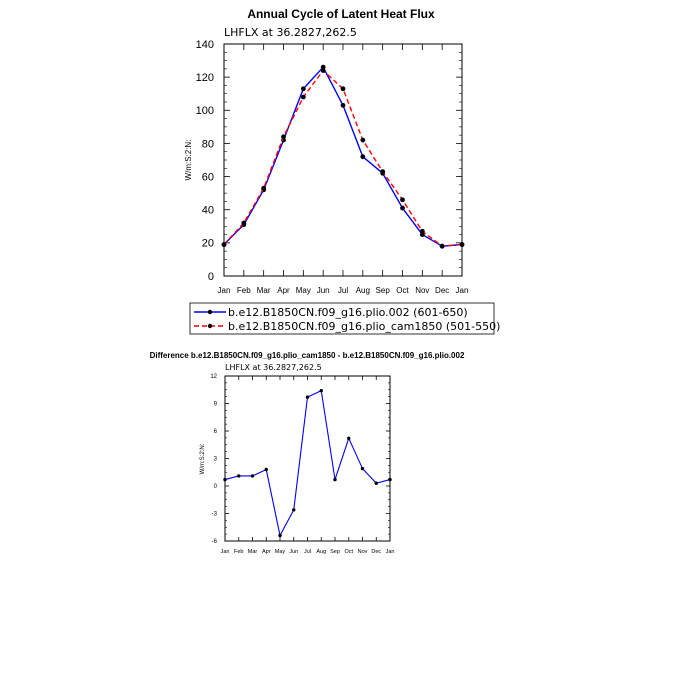 This screenshot has width=675, height=681. I want to click on y-tick-label: 60, so click(208, 177).